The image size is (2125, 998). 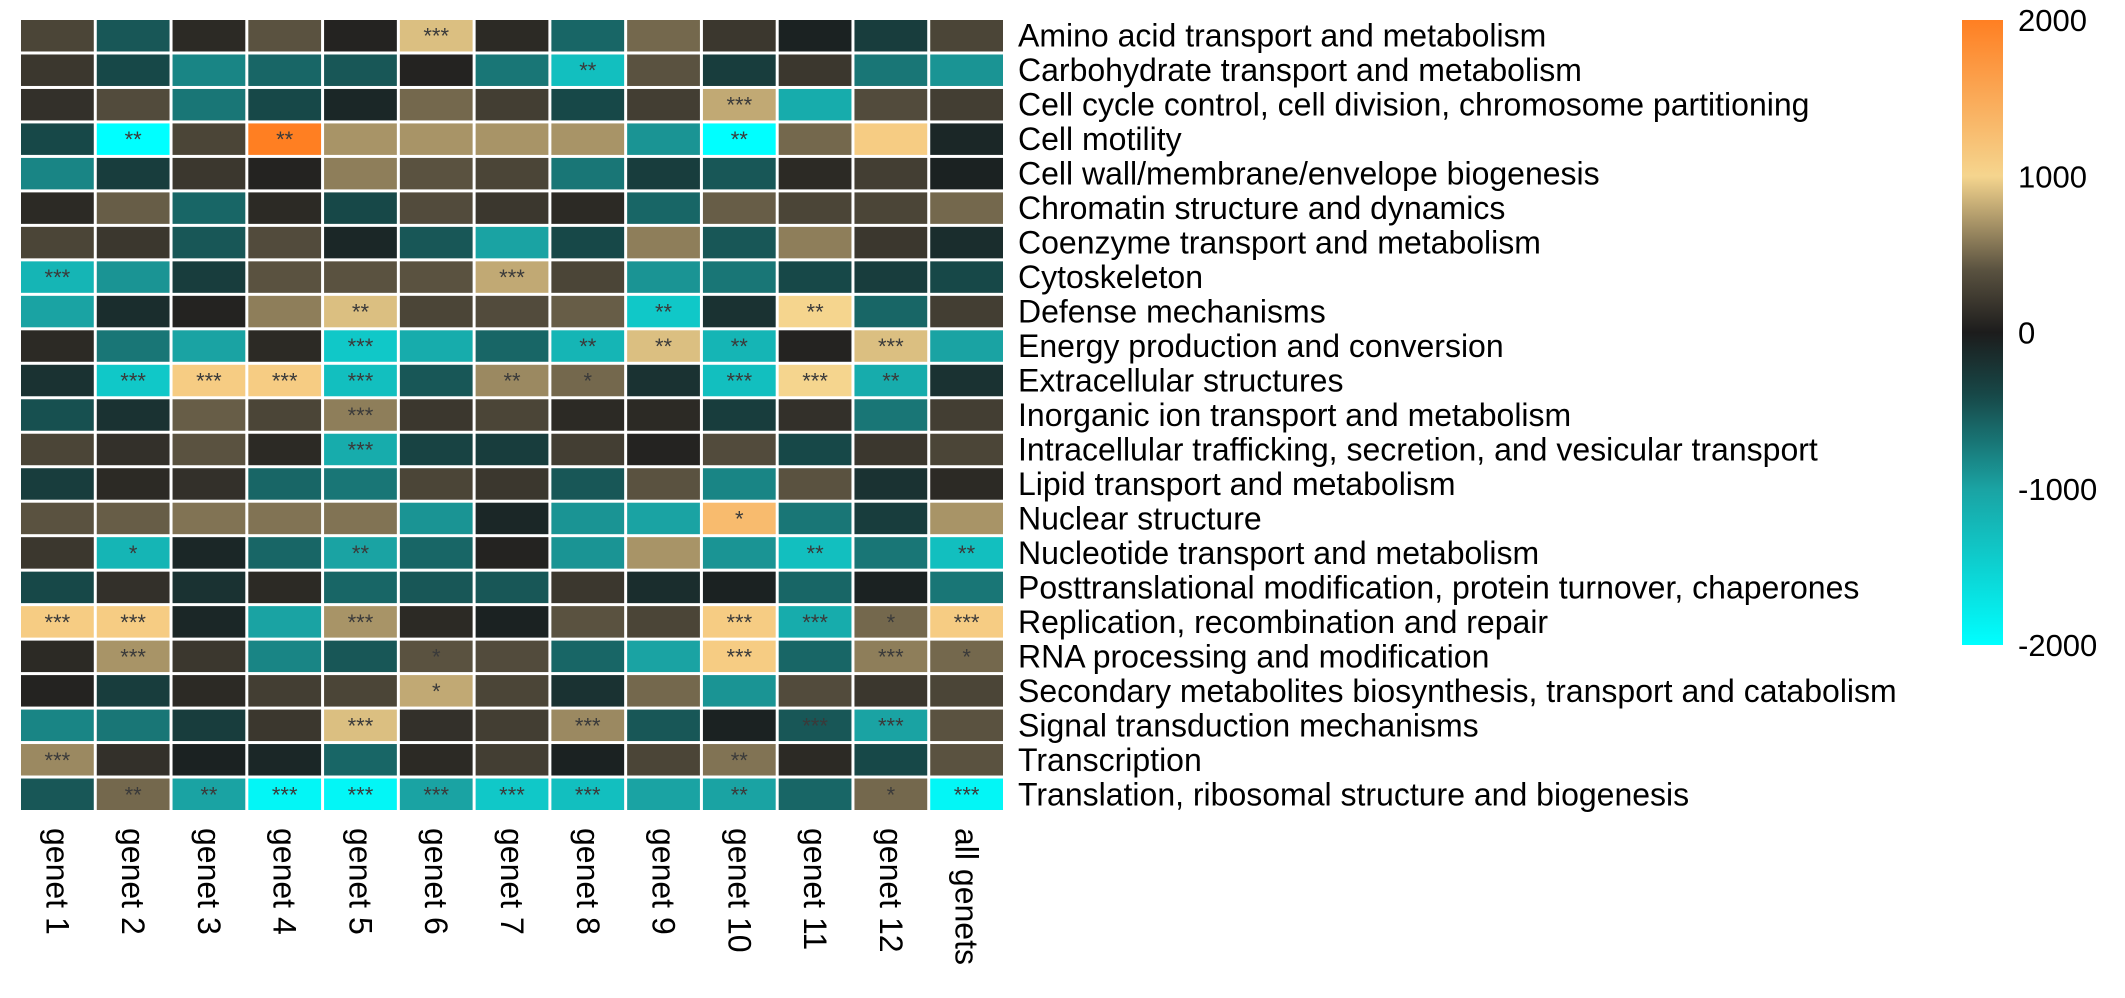 I want to click on row-label: Coenzyme transport and metabolism, so click(x=1279, y=243).